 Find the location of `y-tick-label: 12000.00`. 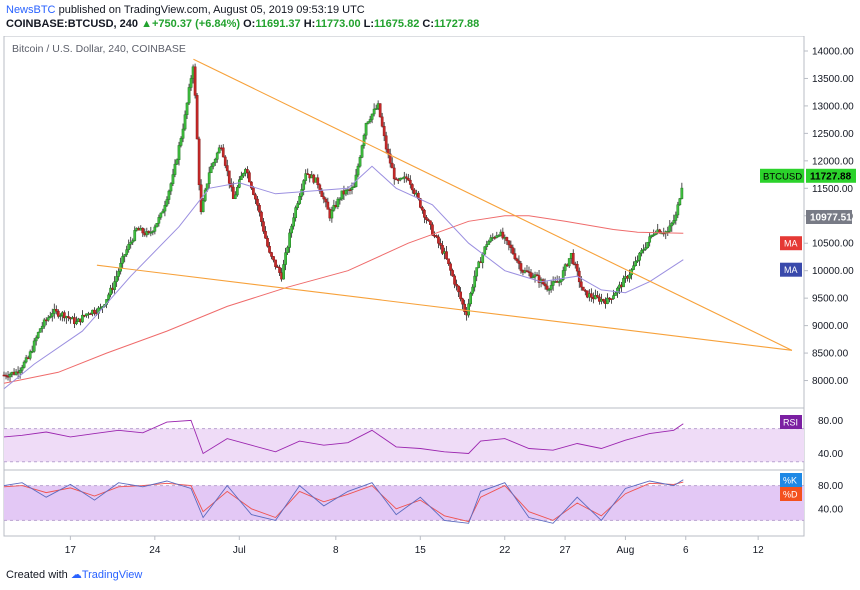

y-tick-label: 12000.00 is located at coordinates (833, 161).